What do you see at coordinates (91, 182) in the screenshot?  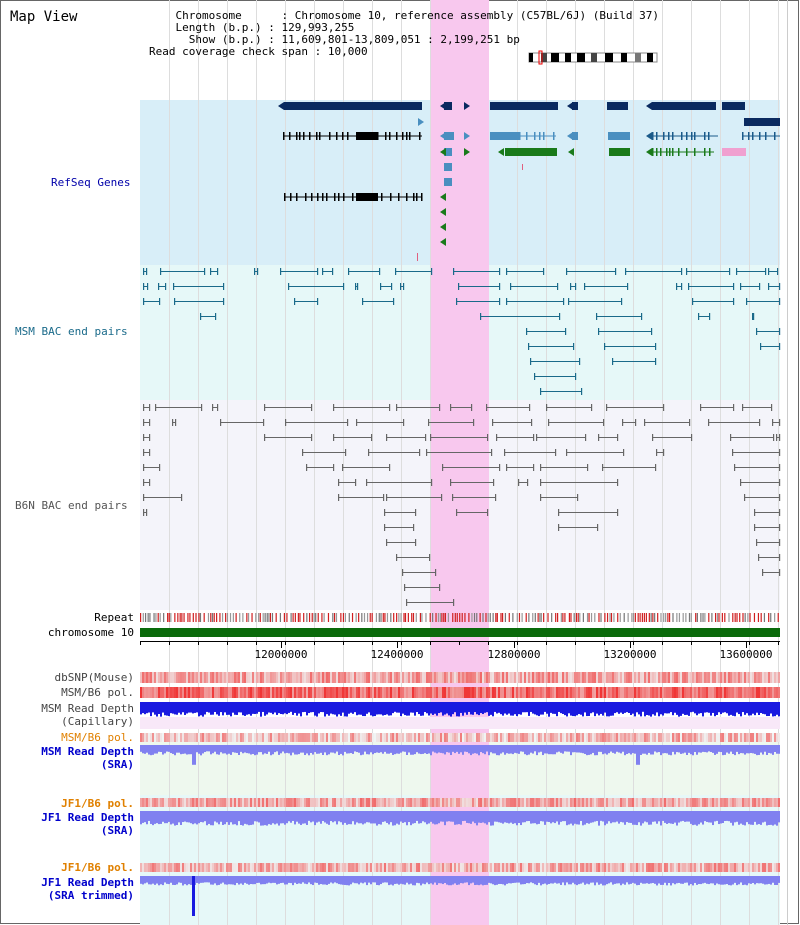 I see `track-label-refseq: RefSeq Genes` at bounding box center [91, 182].